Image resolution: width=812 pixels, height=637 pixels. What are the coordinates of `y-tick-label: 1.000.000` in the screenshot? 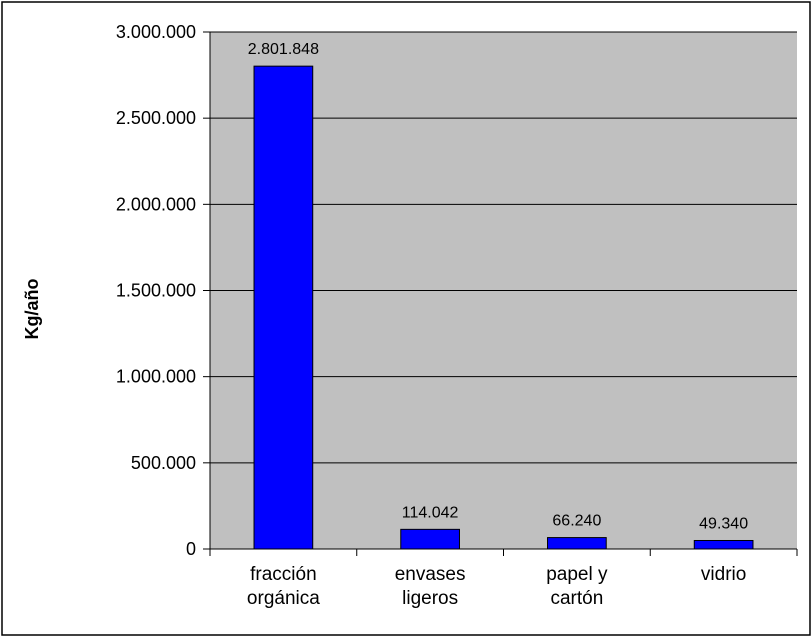 It's located at (156, 377).